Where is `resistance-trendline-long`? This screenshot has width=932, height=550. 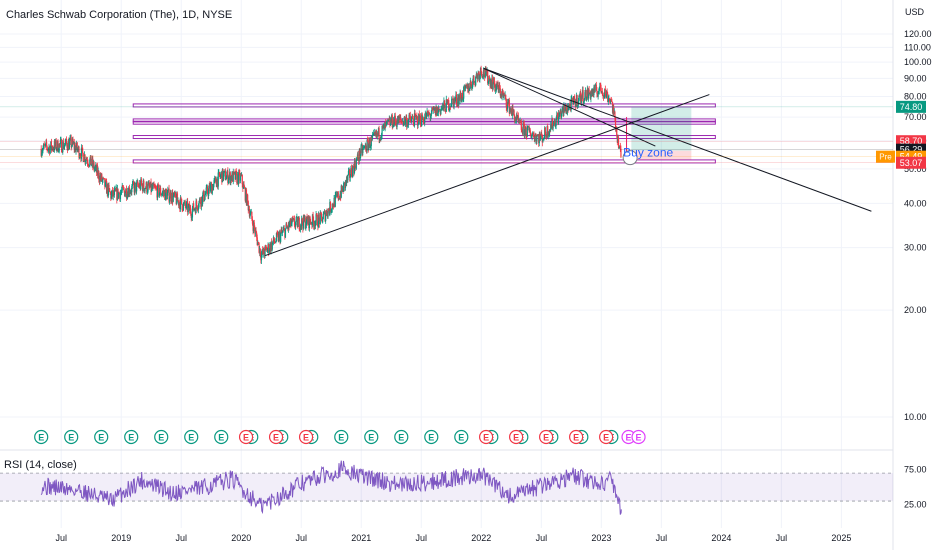
resistance-trendline-long is located at coordinates (677, 139).